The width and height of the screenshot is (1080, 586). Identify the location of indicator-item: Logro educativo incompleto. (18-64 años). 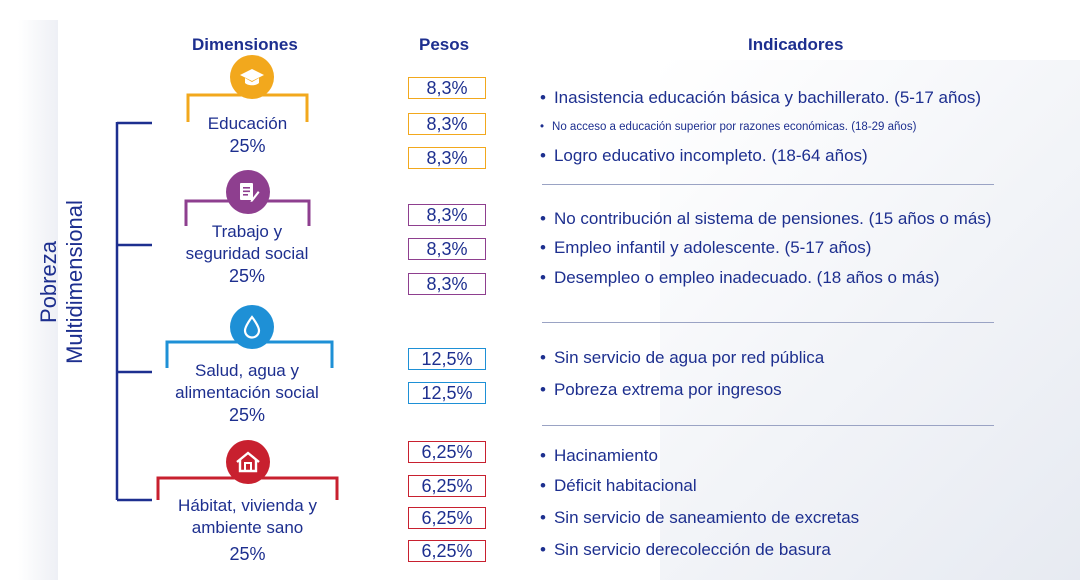
(704, 156).